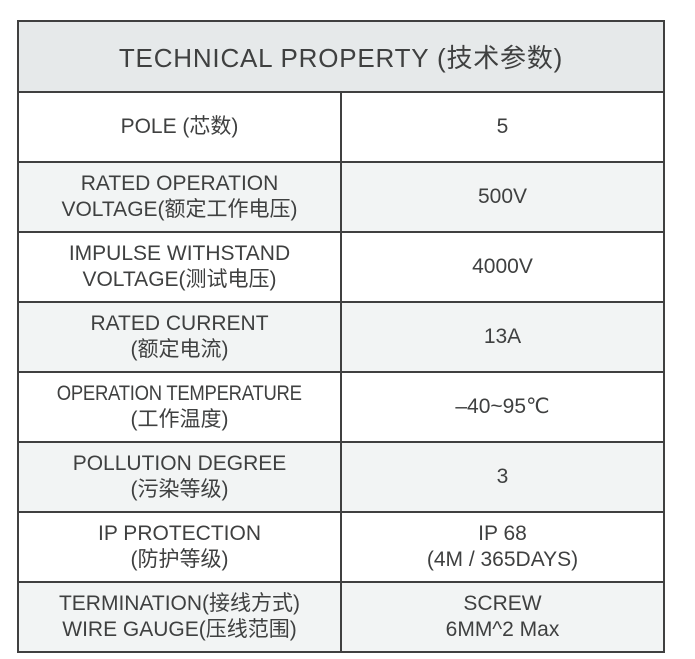  I want to click on spec-label: IP PROTECTION (防护等级), so click(179, 547).